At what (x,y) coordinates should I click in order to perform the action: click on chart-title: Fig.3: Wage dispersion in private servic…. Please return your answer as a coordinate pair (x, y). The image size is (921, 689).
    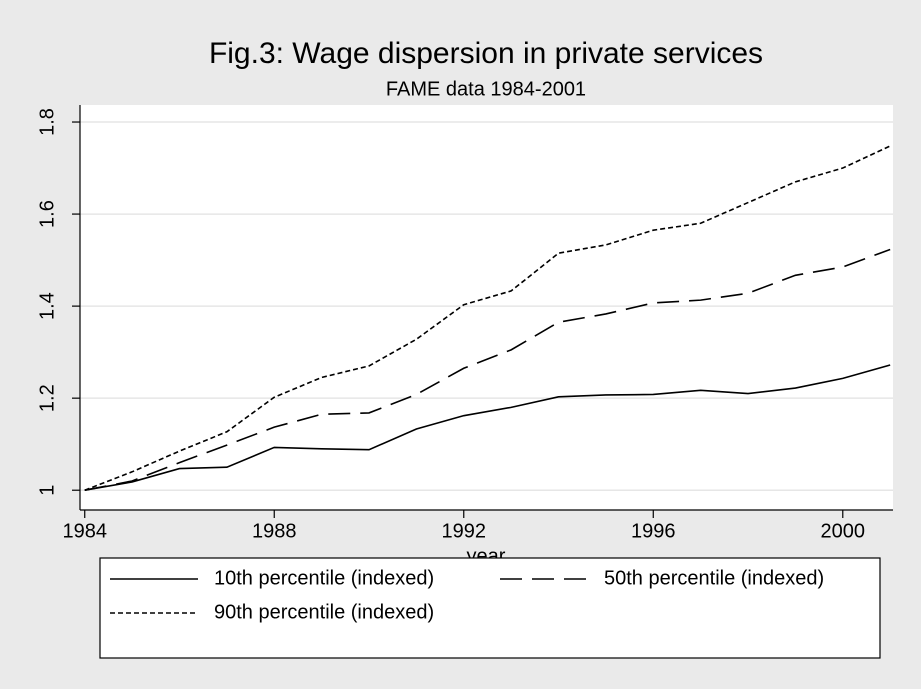
    Looking at the image, I should click on (486, 53).